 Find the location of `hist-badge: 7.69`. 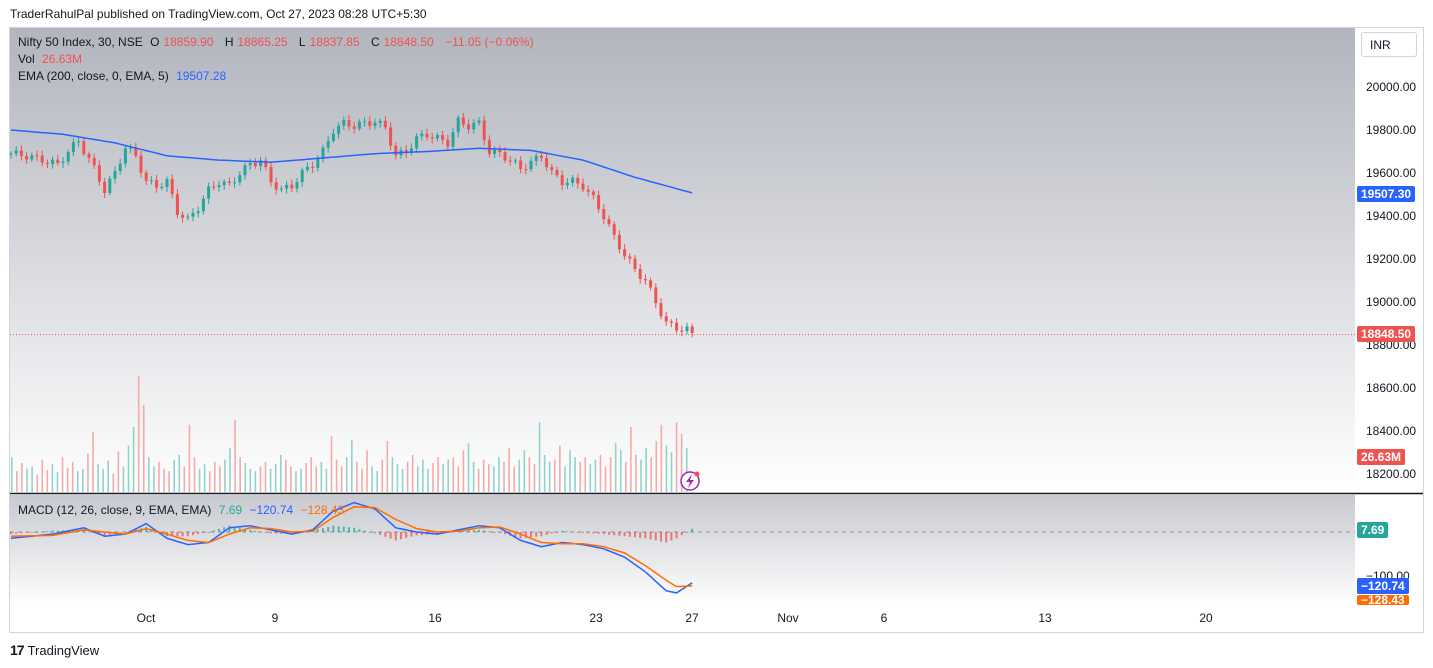

hist-badge: 7.69 is located at coordinates (1373, 530).